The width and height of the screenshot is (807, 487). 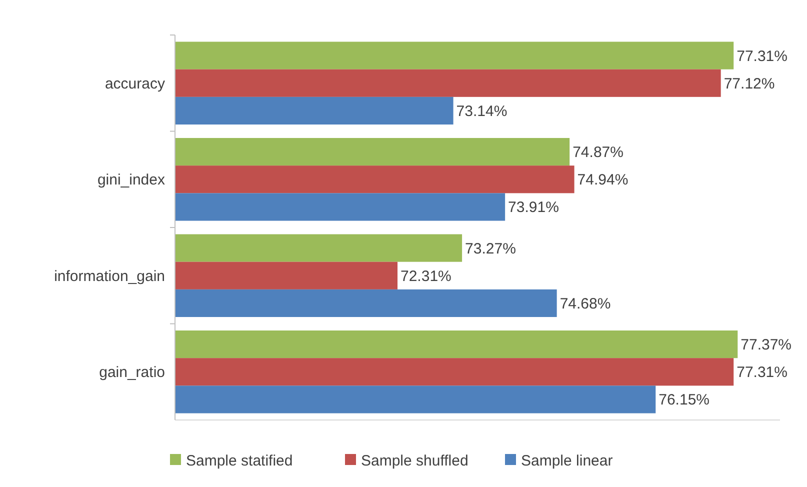 What do you see at coordinates (490, 249) in the screenshot?
I see `data-label: 73.27%` at bounding box center [490, 249].